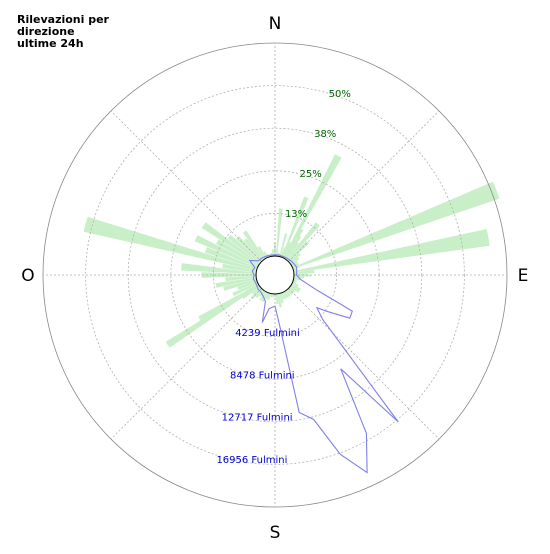 This screenshot has width=550, height=554. I want to click on count-series-line, so click(323, 364).